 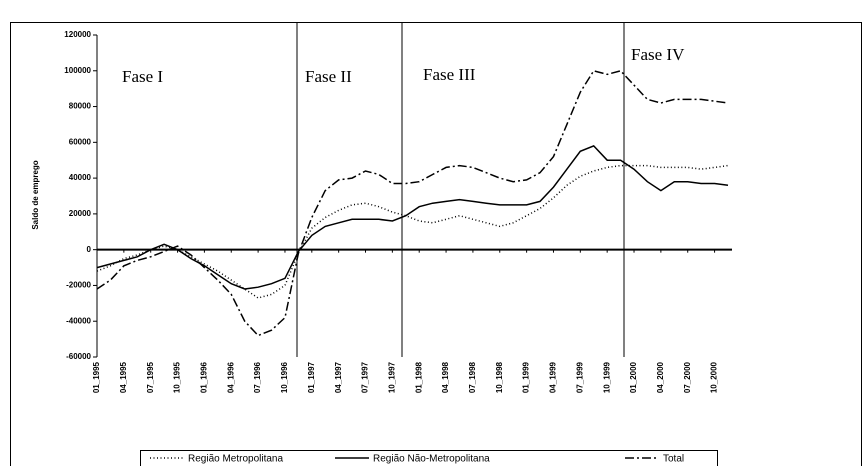 What do you see at coordinates (431, 459) in the screenshot?
I see `legend-label: Região Não-Metropolitana` at bounding box center [431, 459].